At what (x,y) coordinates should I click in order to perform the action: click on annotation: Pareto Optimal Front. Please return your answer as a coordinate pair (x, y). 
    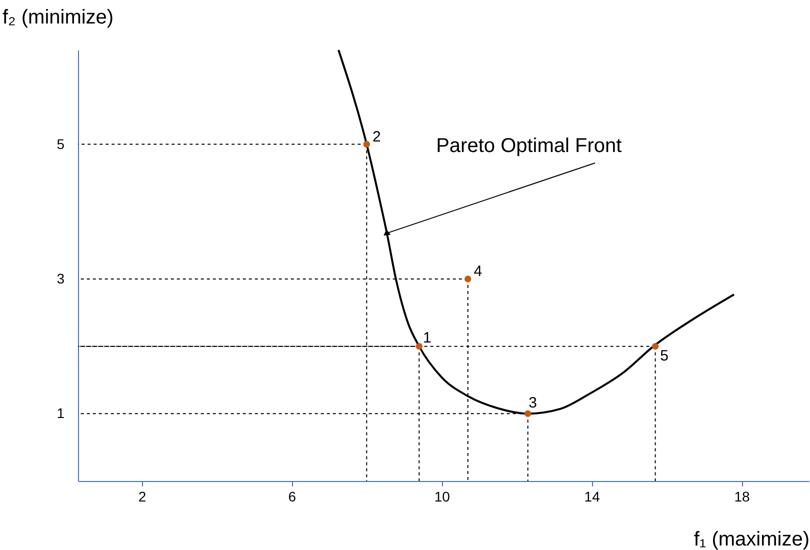
    Looking at the image, I should click on (529, 146).